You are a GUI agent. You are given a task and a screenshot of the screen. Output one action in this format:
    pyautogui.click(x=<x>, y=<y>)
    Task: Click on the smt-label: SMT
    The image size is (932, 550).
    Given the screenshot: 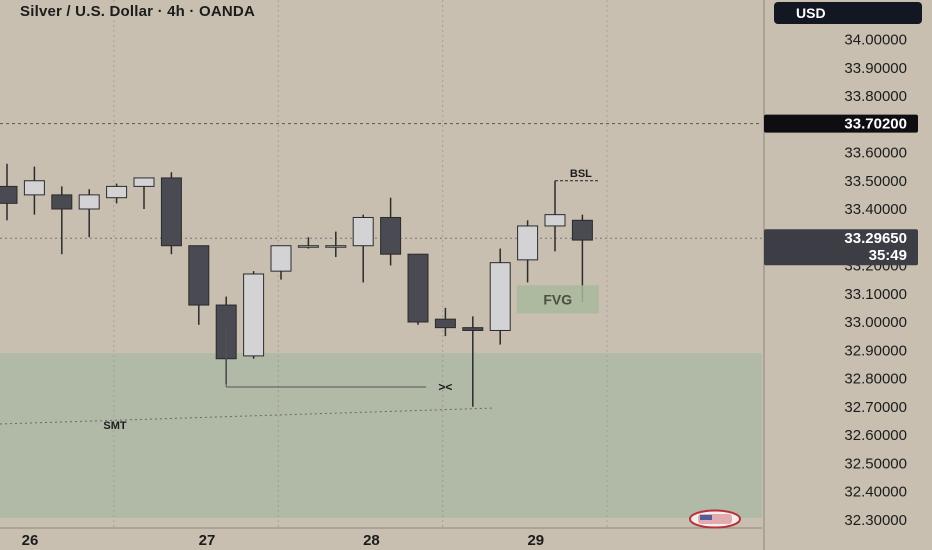 What is the action you would take?
    pyautogui.click(x=115, y=426)
    